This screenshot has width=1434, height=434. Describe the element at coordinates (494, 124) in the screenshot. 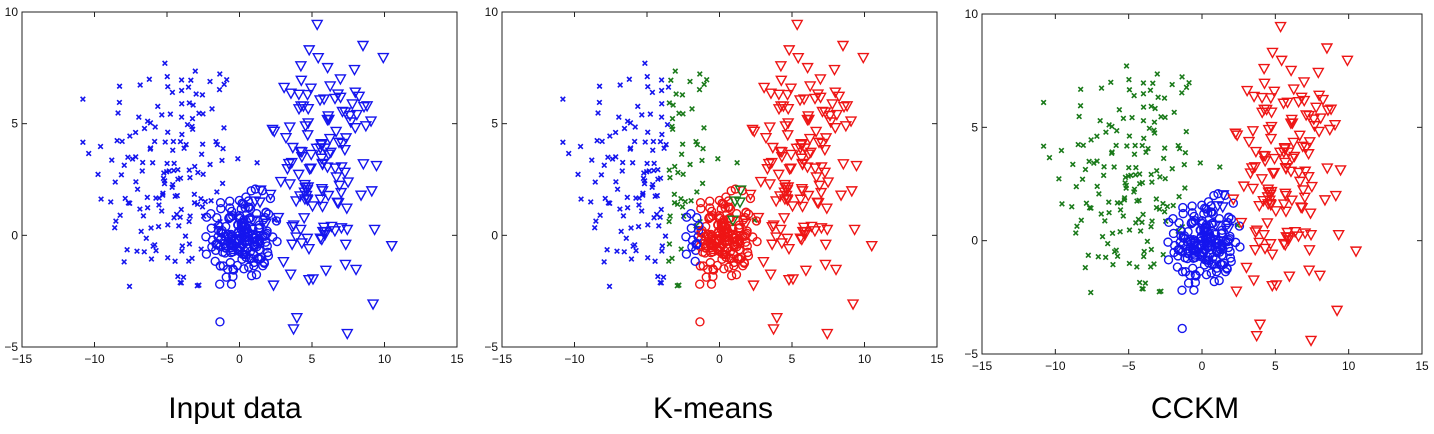

I see `y-tick-label: 5` at that location.